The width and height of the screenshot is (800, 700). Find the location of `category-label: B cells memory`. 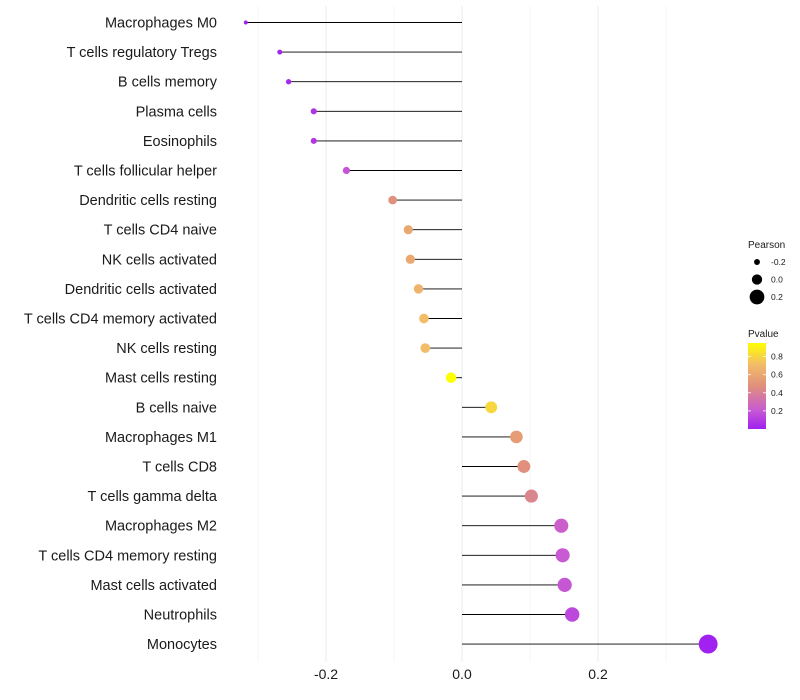

category-label: B cells memory is located at coordinates (168, 83).